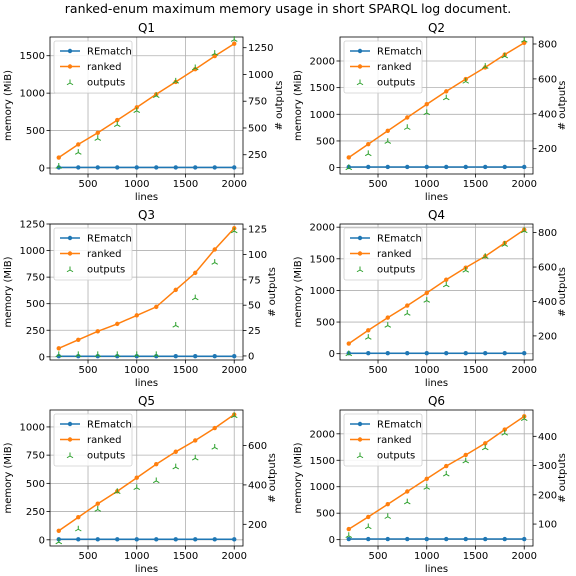 The height and width of the screenshot is (576, 576). Describe the element at coordinates (399, 425) in the screenshot. I see `legend-label-rematch: REmatch` at that location.